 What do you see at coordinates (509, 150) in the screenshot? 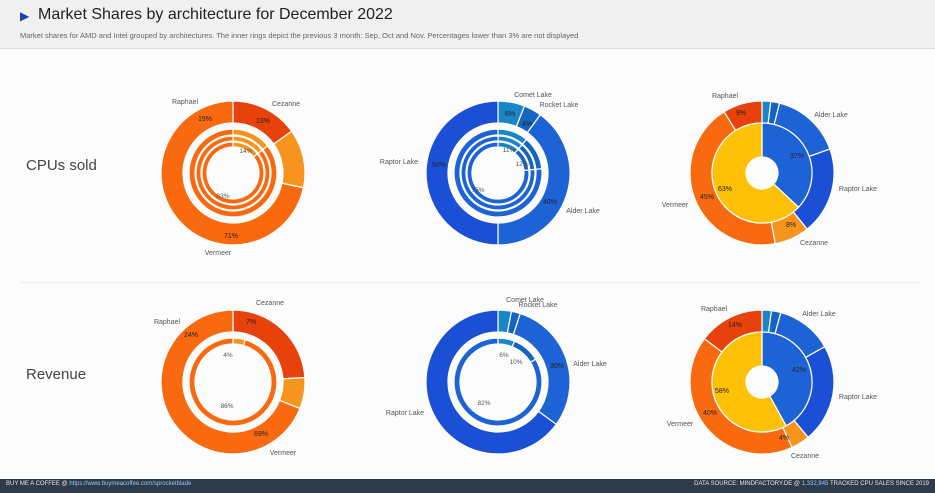
I see `data-label-inner-comet: 11%` at bounding box center [509, 150].